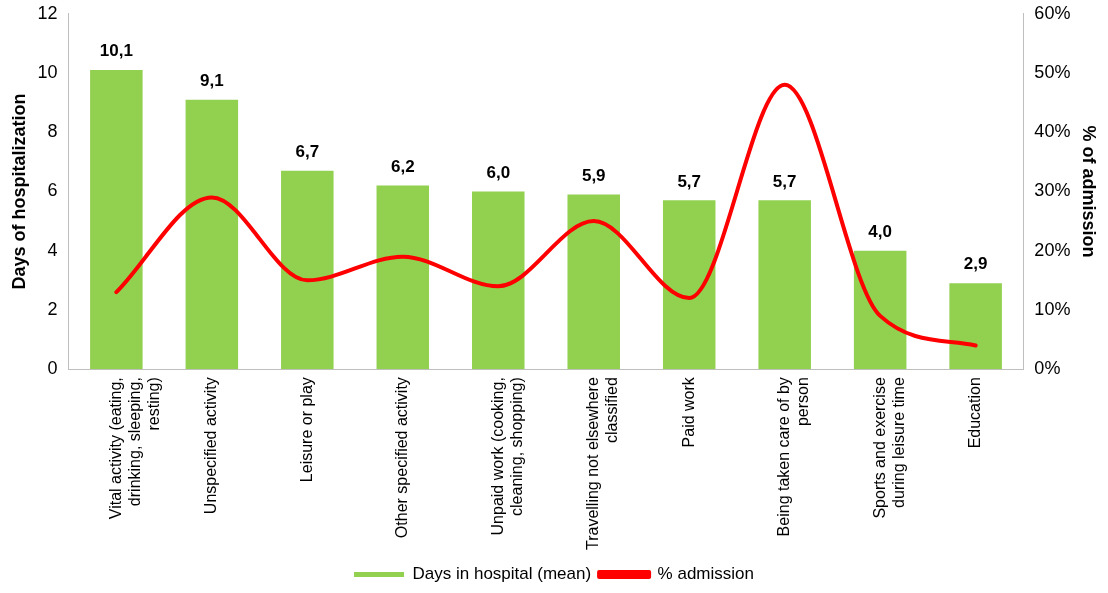  I want to click on data-label: 10,1, so click(116, 51).